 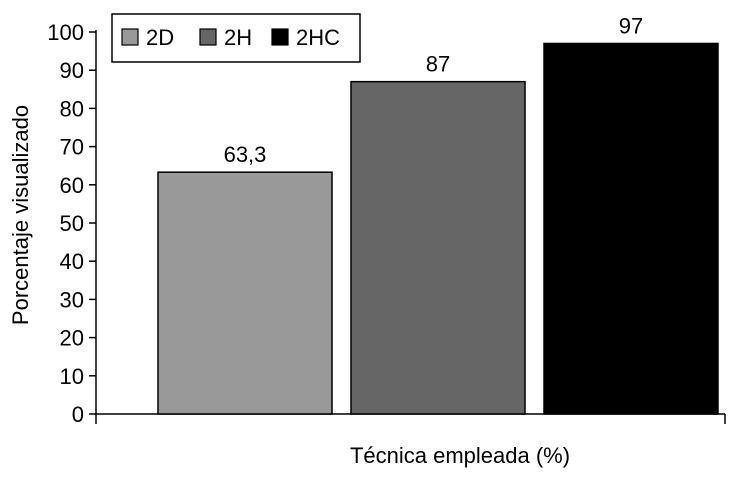 I want to click on y-tick-label: 80, so click(x=72, y=108).